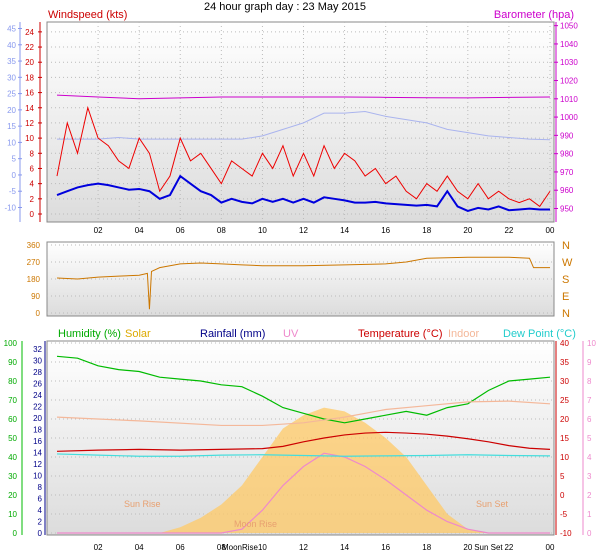  Describe the element at coordinates (400, 334) in the screenshot. I see `temperature-label: Temperature (°C)` at that location.